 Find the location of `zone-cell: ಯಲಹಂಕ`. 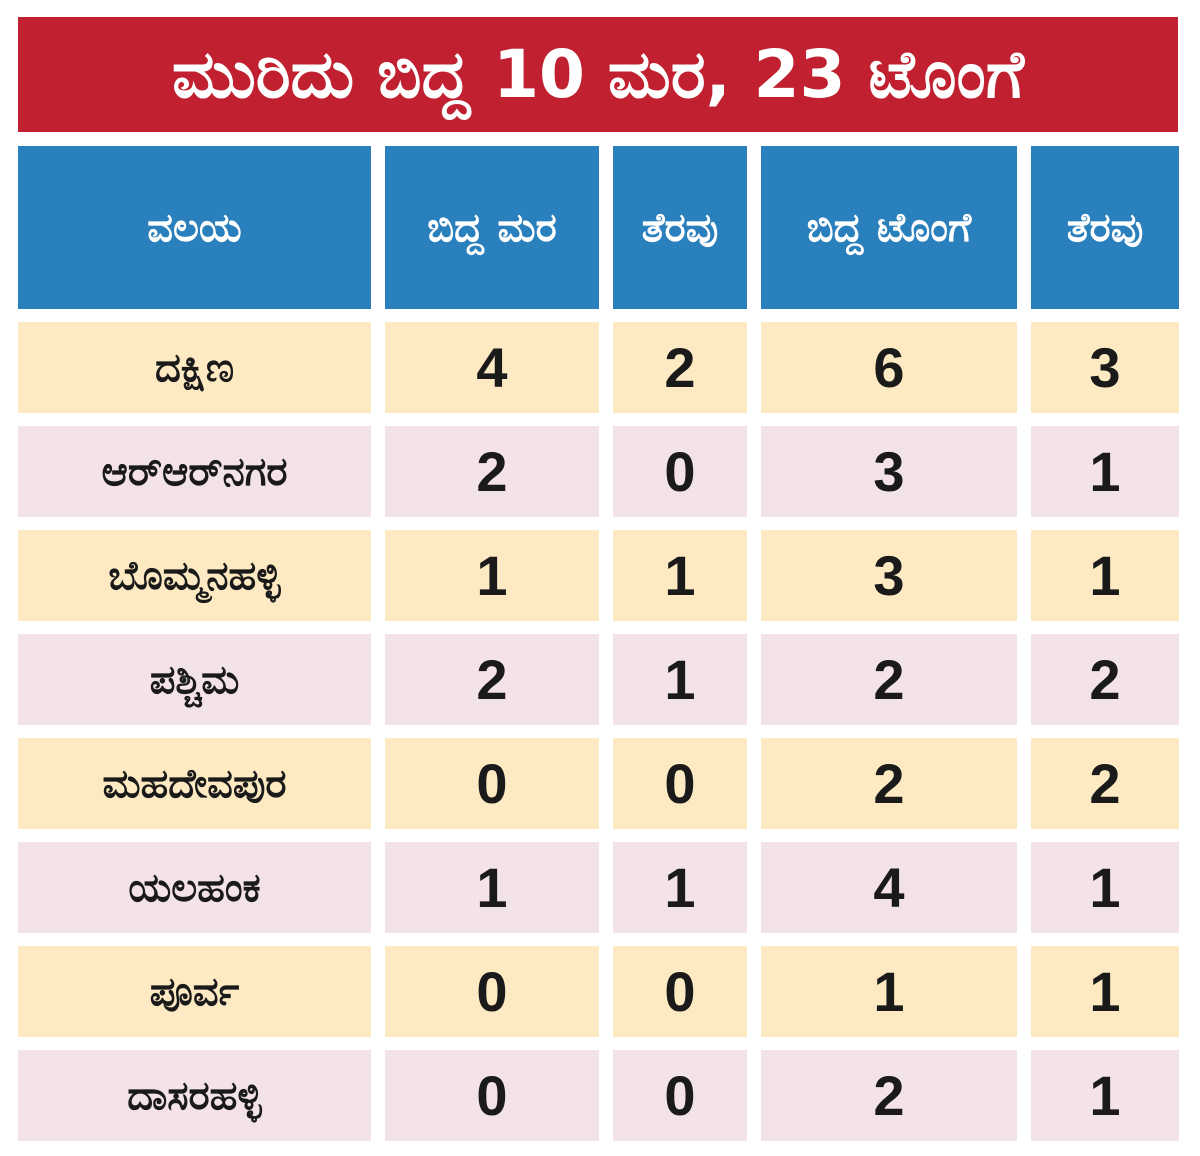

zone-cell: ಯಲಹಂಕ is located at coordinates (194, 887).